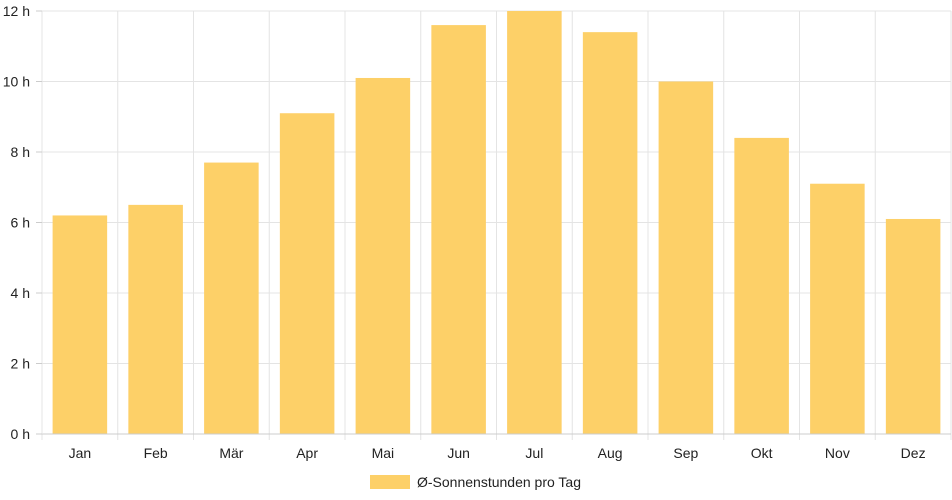 This screenshot has width=952, height=500. What do you see at coordinates (610, 233) in the screenshot?
I see `bar-aug` at bounding box center [610, 233].